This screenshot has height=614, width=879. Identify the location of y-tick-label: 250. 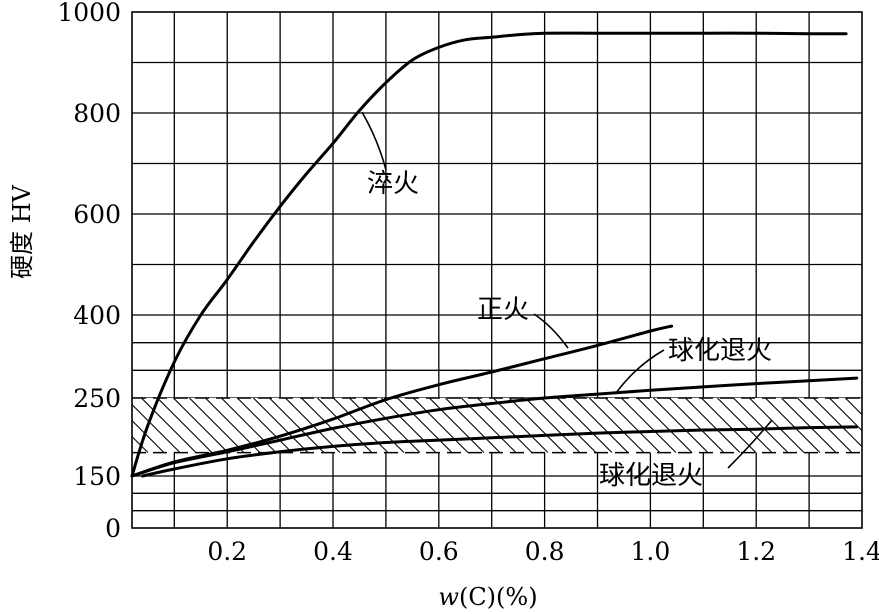
(97, 398).